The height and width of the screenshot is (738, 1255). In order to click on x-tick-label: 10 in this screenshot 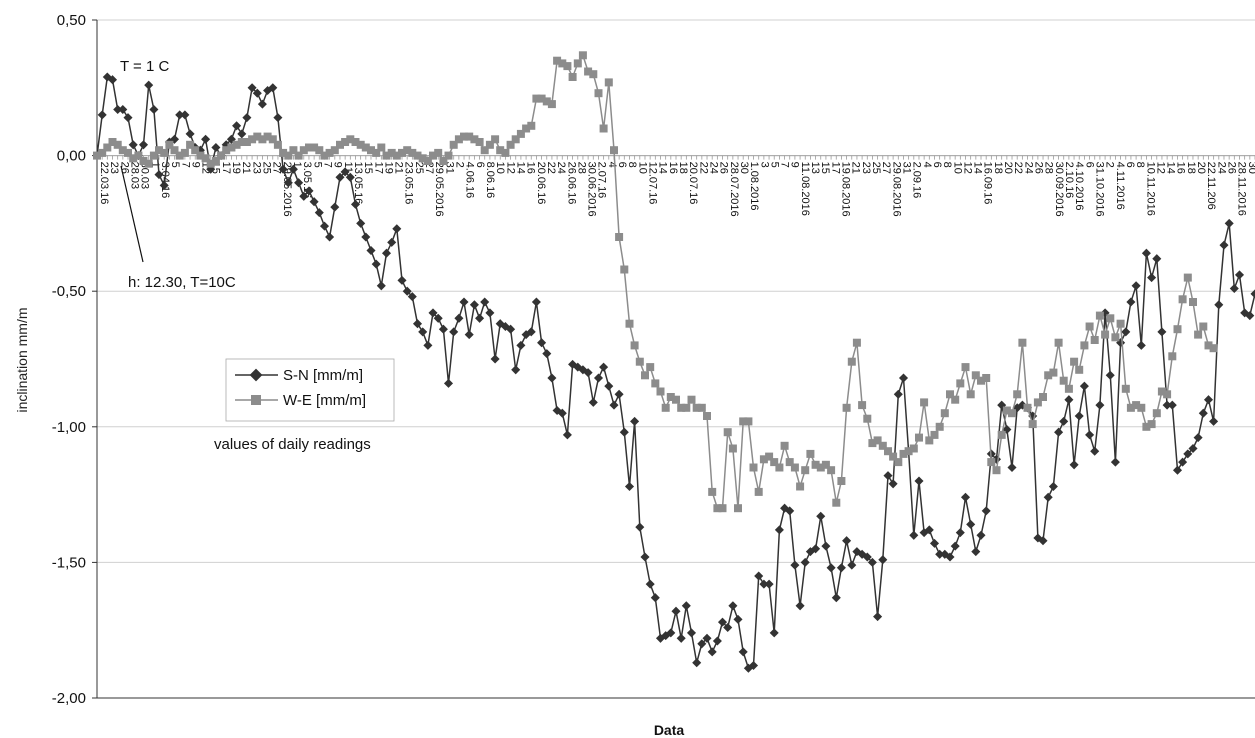, I will do `click(957, 168)`.